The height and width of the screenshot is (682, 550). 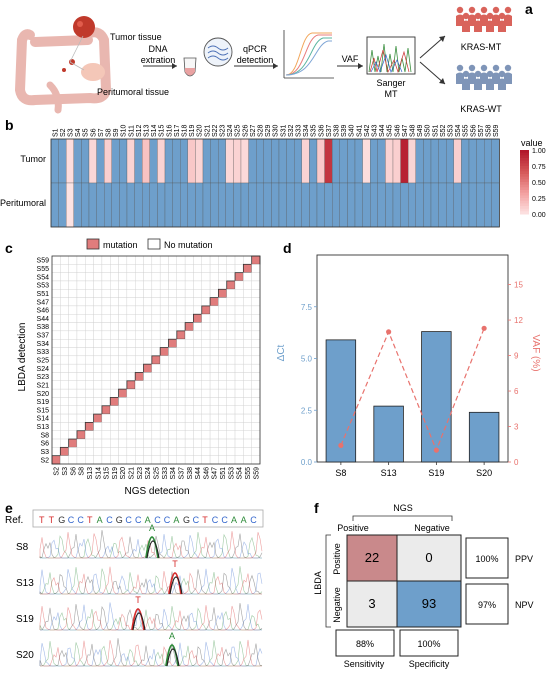 What do you see at coordinates (43, 319) in the screenshot?
I see `matrix-y-tick-label: S44` at bounding box center [43, 319].